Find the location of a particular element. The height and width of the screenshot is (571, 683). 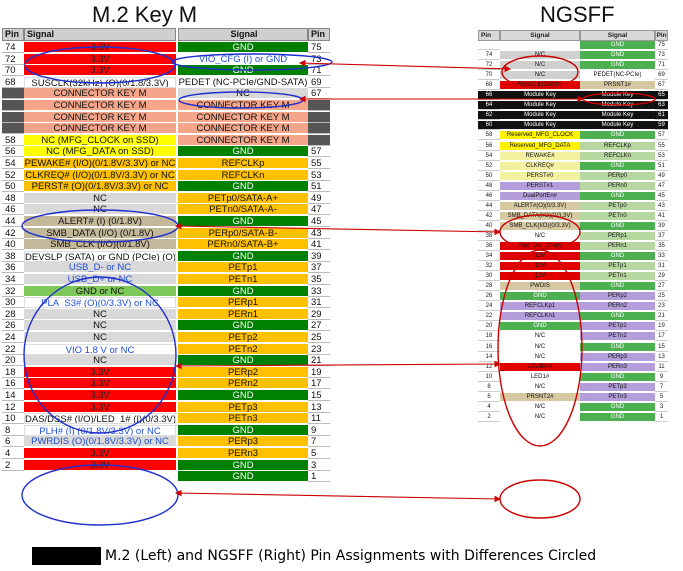

ngsff-signal-cell: PERST#1 is located at coordinates (540, 186).